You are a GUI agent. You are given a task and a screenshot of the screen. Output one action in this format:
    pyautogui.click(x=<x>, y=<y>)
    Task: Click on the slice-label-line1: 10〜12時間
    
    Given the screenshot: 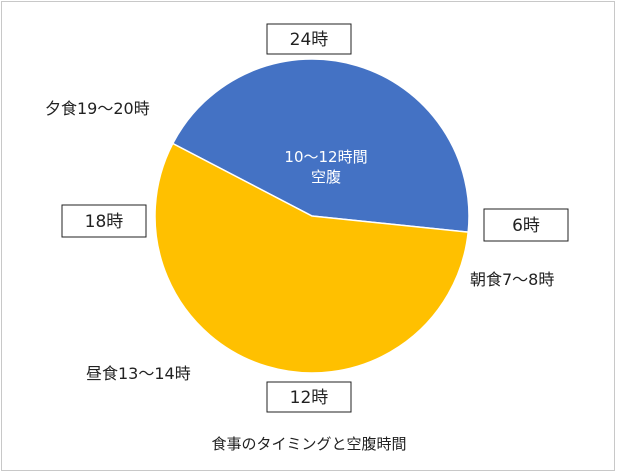 What is the action you would take?
    pyautogui.click(x=325, y=157)
    